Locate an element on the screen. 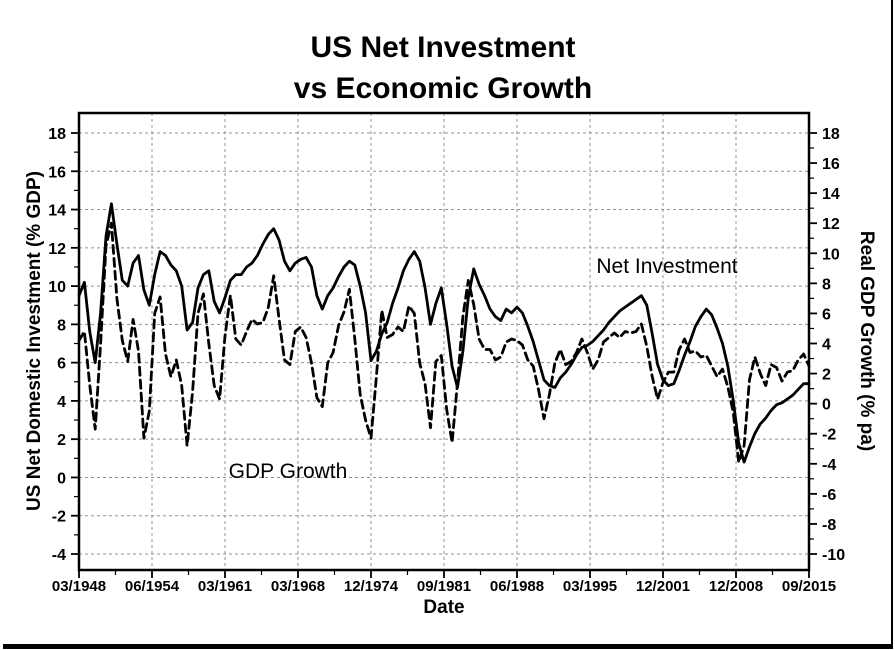 This screenshot has height=650, width=895. y-left-tick-label: -2 is located at coordinates (59, 517).